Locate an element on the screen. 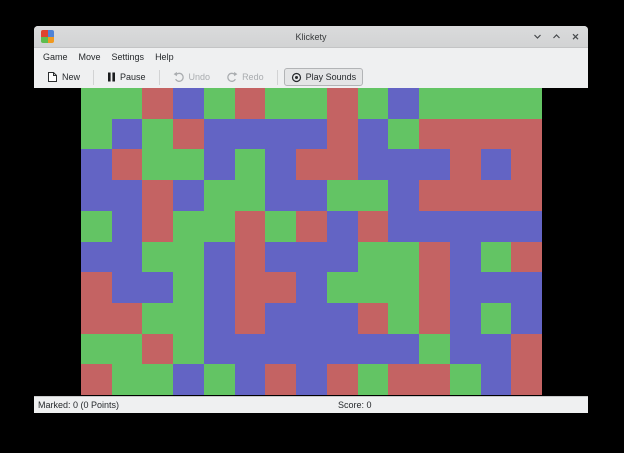  play-sounds-button: Play Sounds is located at coordinates (323, 77).